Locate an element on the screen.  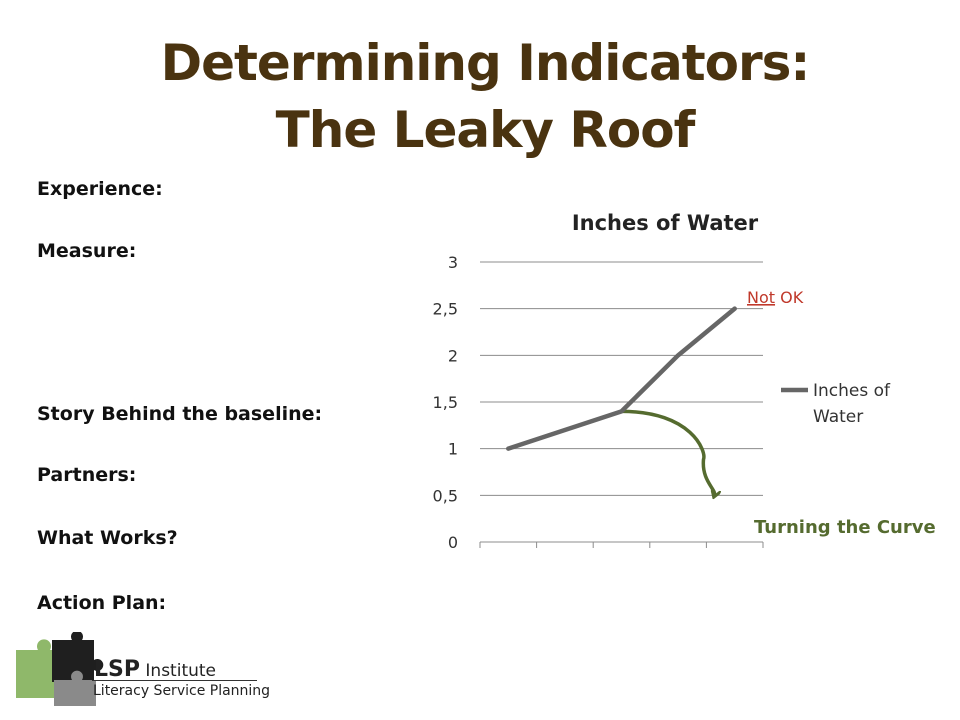
series-line-inches-of-water is located at coordinates (621, 378).